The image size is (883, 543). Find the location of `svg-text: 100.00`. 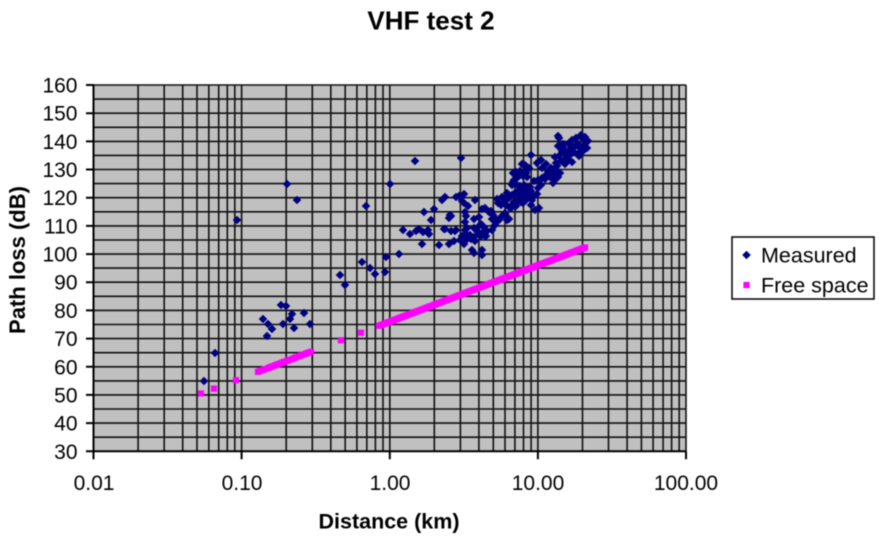

svg-text: 100.00 is located at coordinates (686, 483).